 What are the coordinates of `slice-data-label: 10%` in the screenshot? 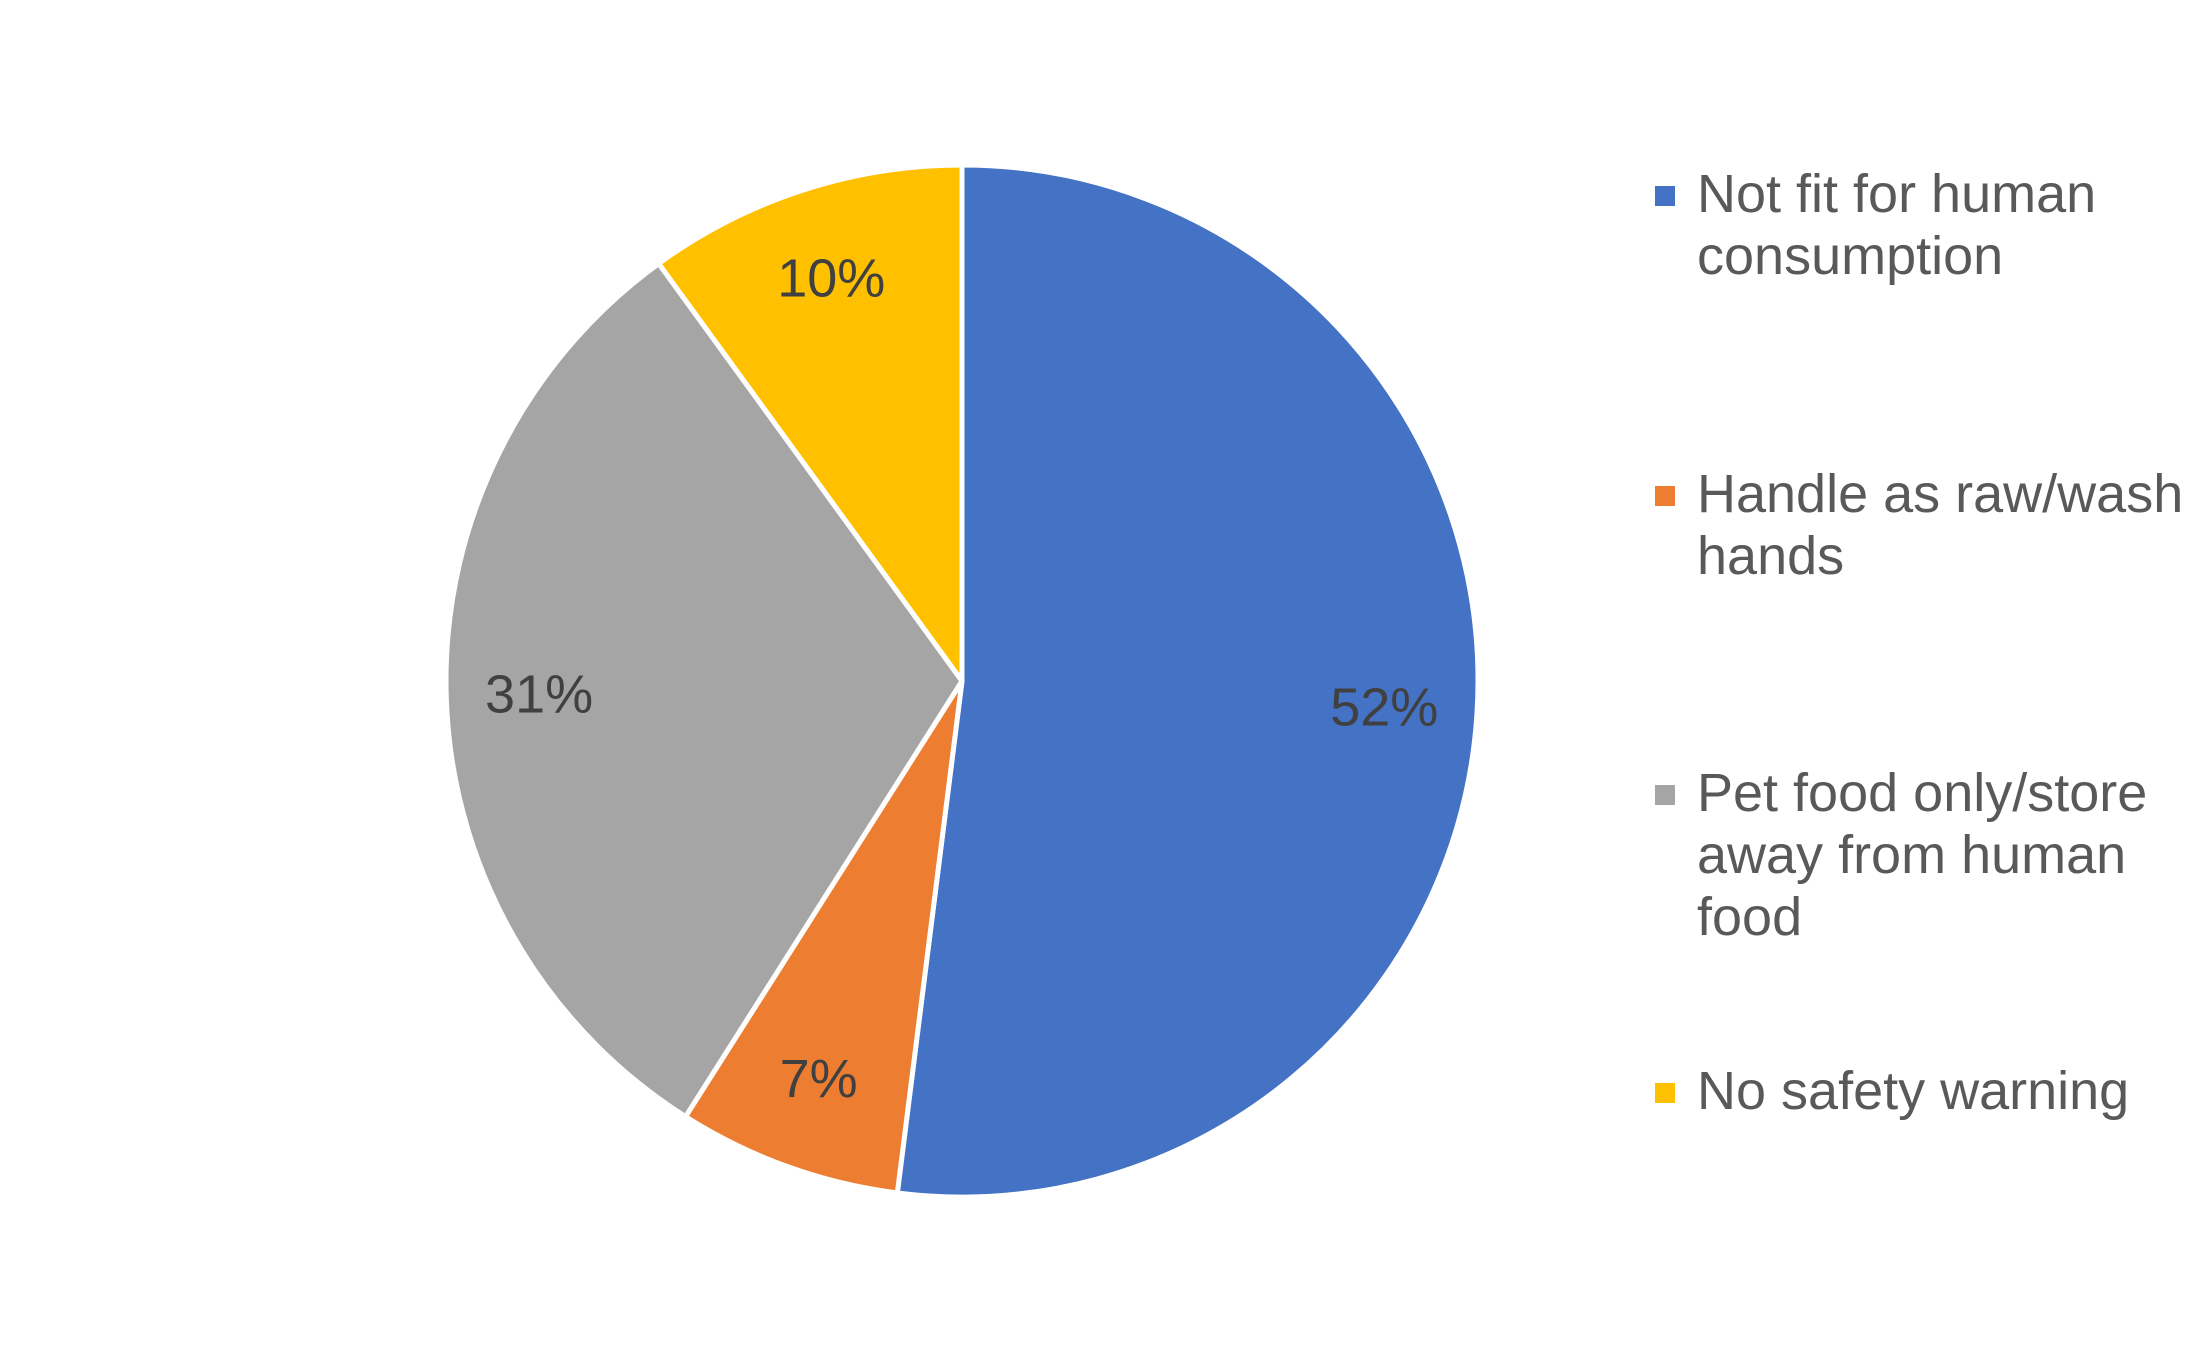 It's located at (831, 279).